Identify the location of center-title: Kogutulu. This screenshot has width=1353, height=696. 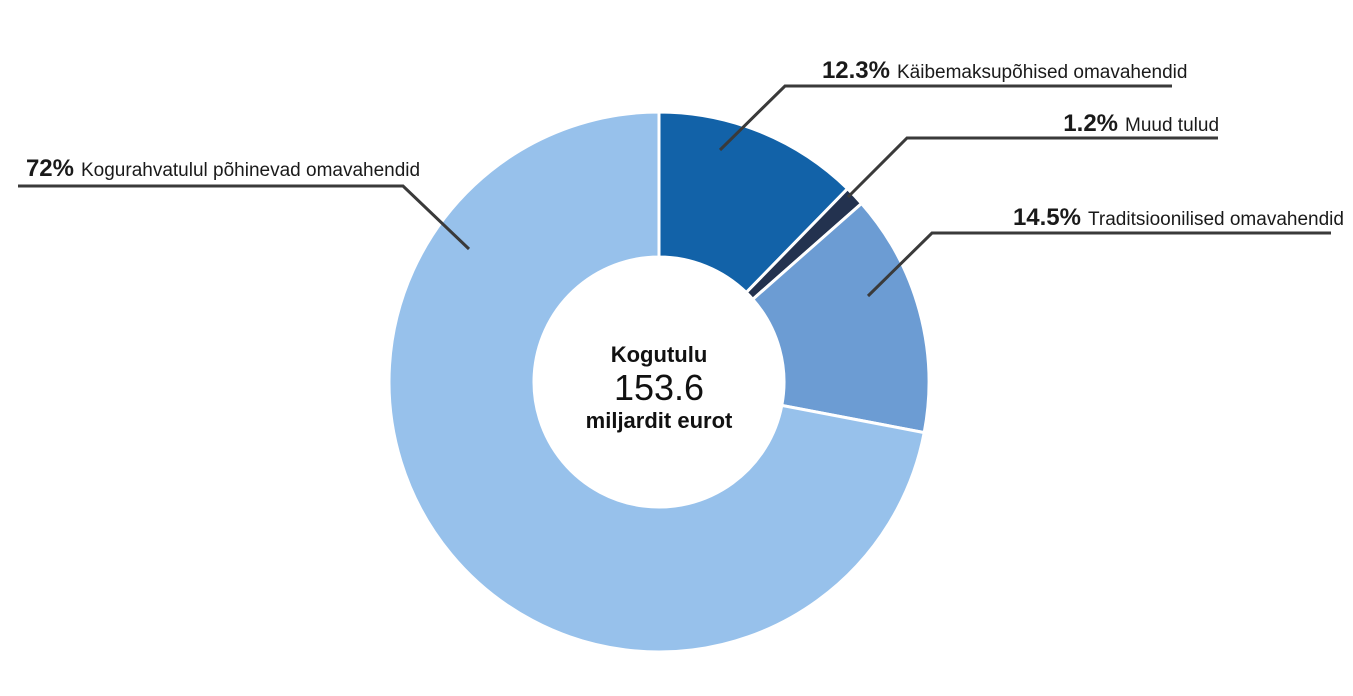
(659, 354).